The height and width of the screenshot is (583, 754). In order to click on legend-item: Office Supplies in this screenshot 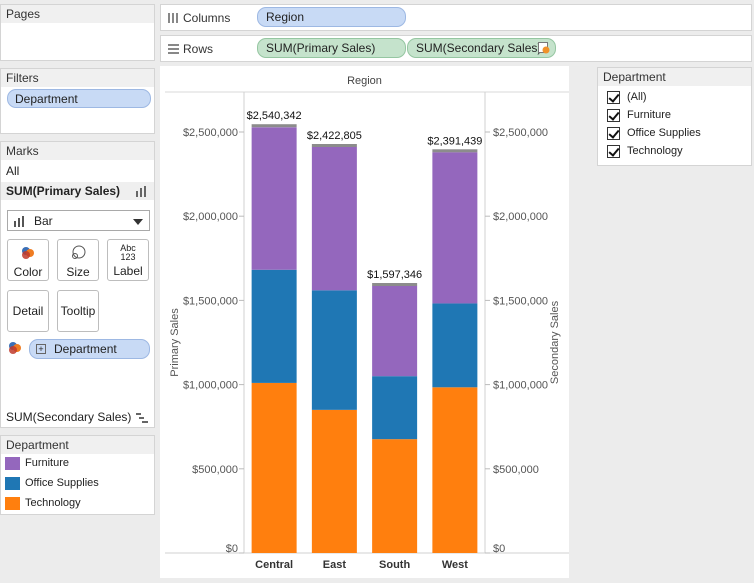, I will do `click(77, 484)`.